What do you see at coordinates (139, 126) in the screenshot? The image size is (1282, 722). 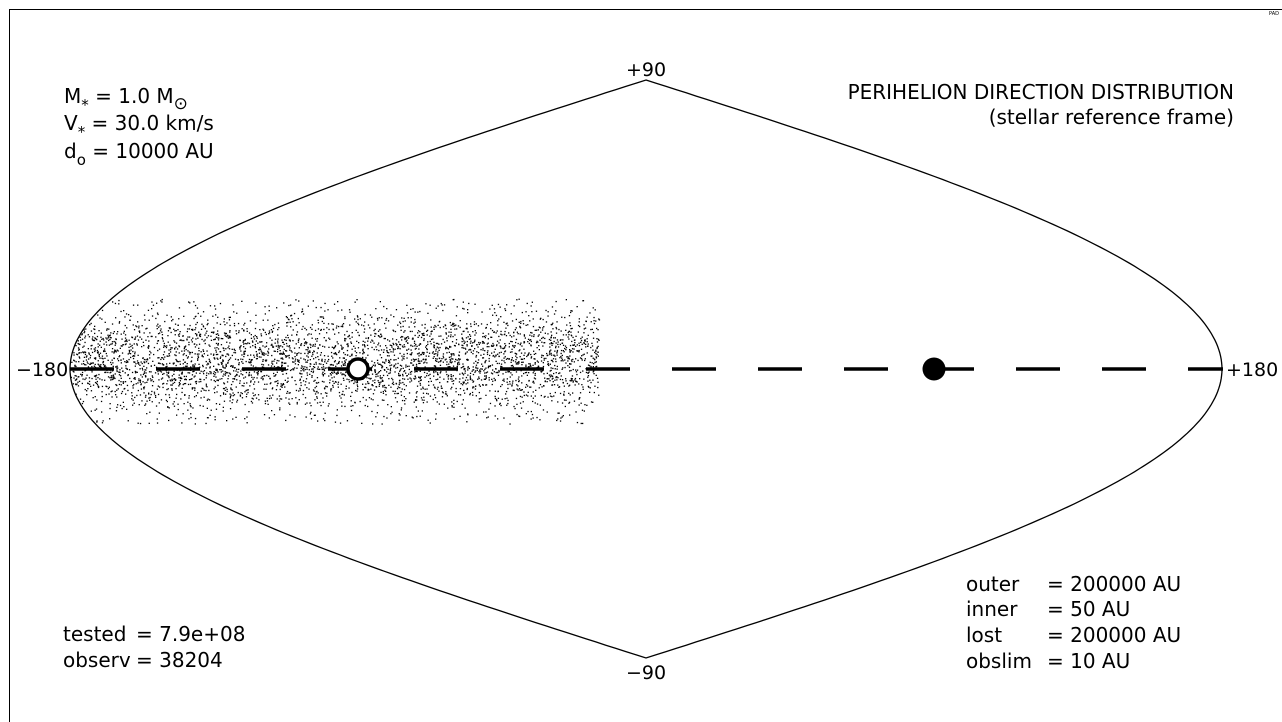 I see `parameter-block: M* = 1.0 M⊙ V* = 30.0 km/s do = 10000 AU` at bounding box center [139, 126].